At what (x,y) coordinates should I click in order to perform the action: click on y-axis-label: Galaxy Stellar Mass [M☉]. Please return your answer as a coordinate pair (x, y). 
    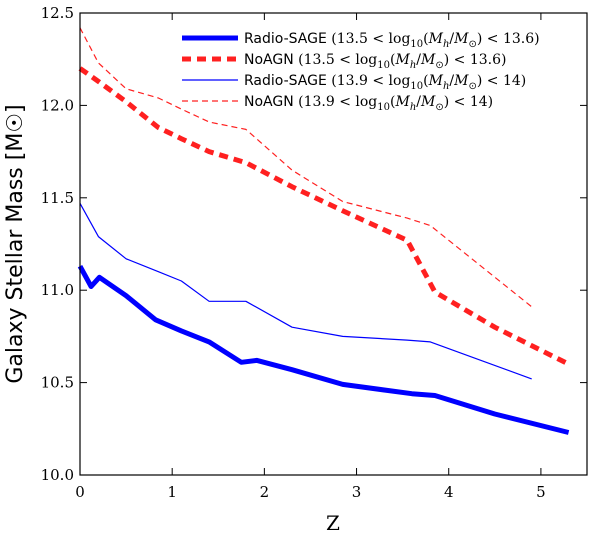
    Looking at the image, I should click on (15, 243).